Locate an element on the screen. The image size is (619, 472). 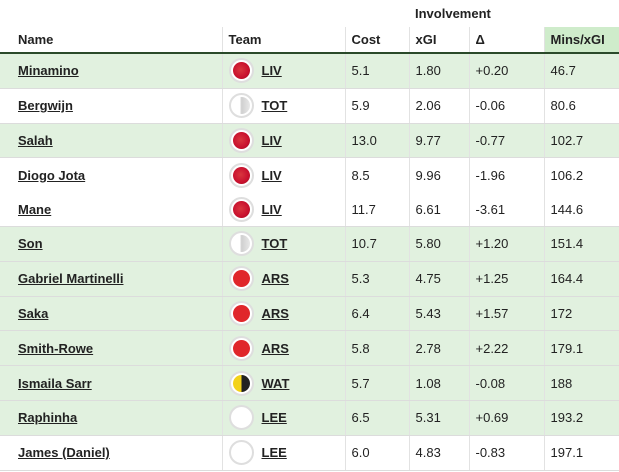
cost-cell: 10.7 is located at coordinates (376, 244).